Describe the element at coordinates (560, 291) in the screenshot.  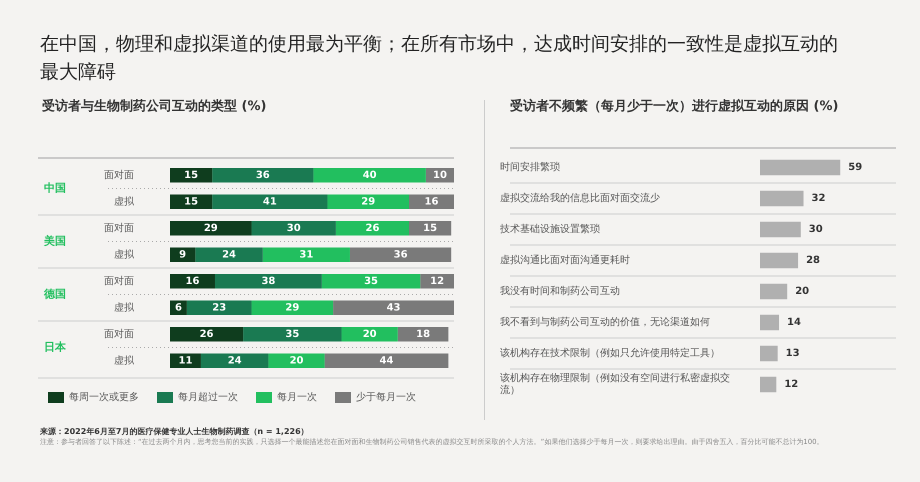
I see `y-tick-label: 我没有时间和制药公司互动` at that location.